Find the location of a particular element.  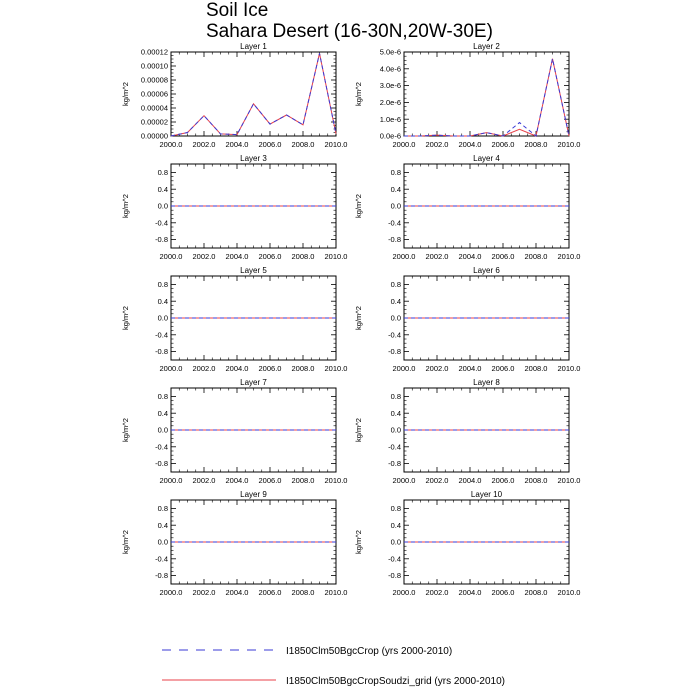

y-tick-label: 0.0e-6 is located at coordinates (390, 136).